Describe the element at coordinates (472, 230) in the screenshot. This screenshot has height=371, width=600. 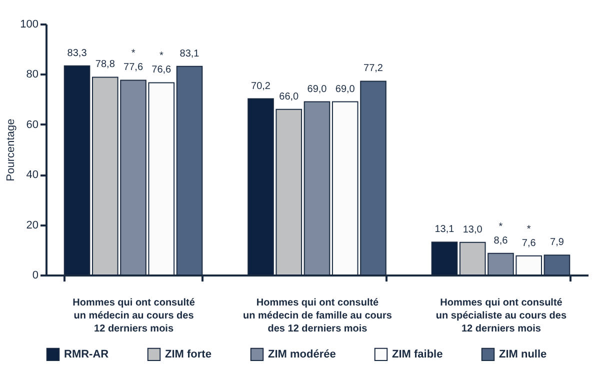
I see `data-label: 13,0` at that location.